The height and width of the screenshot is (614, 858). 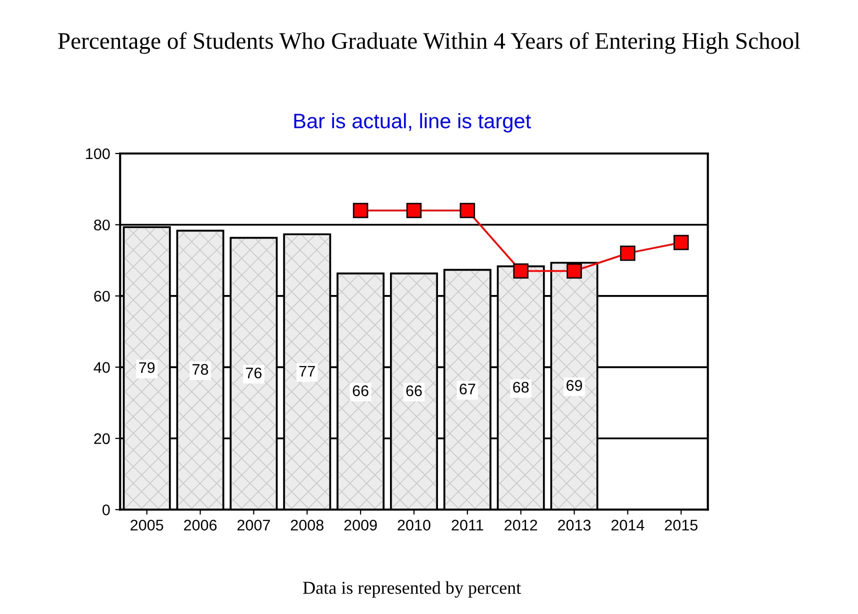 What do you see at coordinates (253, 525) in the screenshot?
I see `x-tick-label: 2007` at bounding box center [253, 525].